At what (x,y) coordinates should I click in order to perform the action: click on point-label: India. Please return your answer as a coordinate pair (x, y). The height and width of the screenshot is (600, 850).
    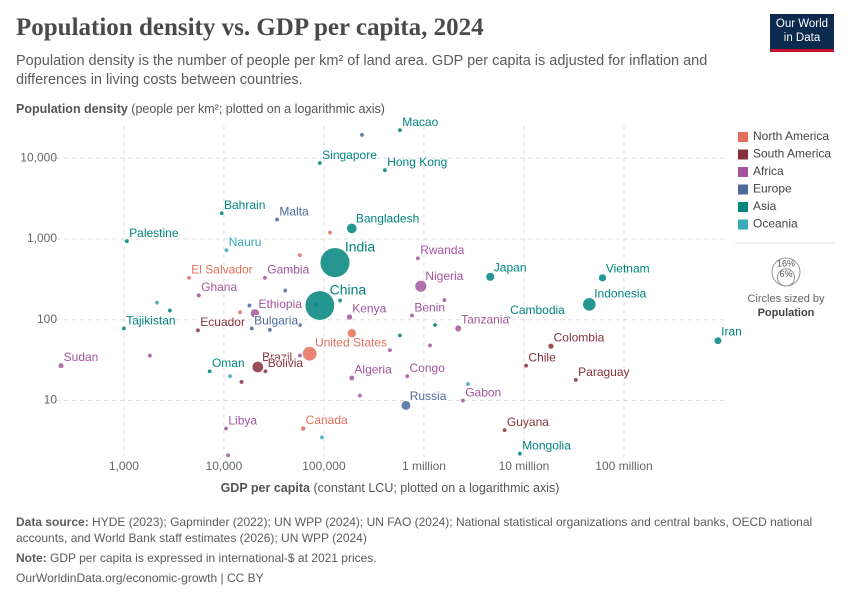
    Looking at the image, I should click on (360, 246).